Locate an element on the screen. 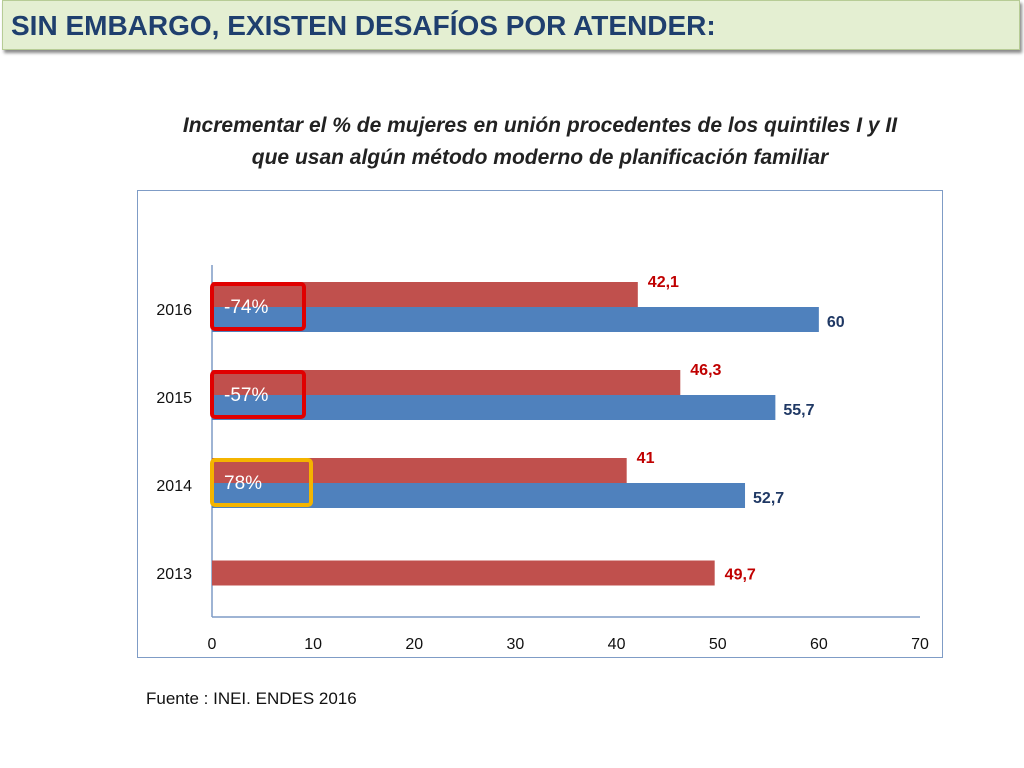  y-category-label: 2014 is located at coordinates (174, 486).